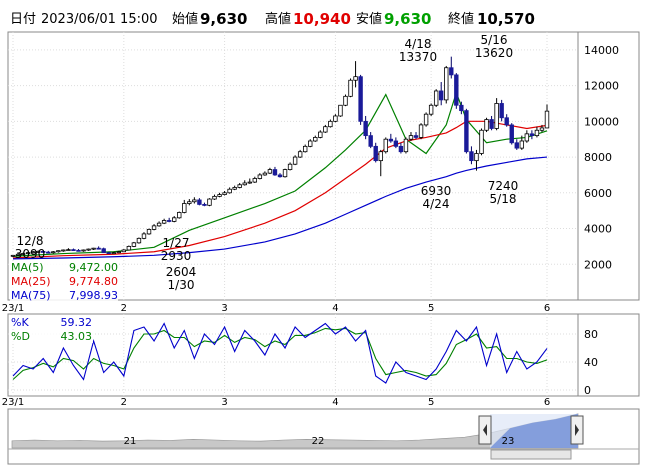 This screenshot has height=470, width=653. I want to click on high-label: 高値, so click(278, 19).